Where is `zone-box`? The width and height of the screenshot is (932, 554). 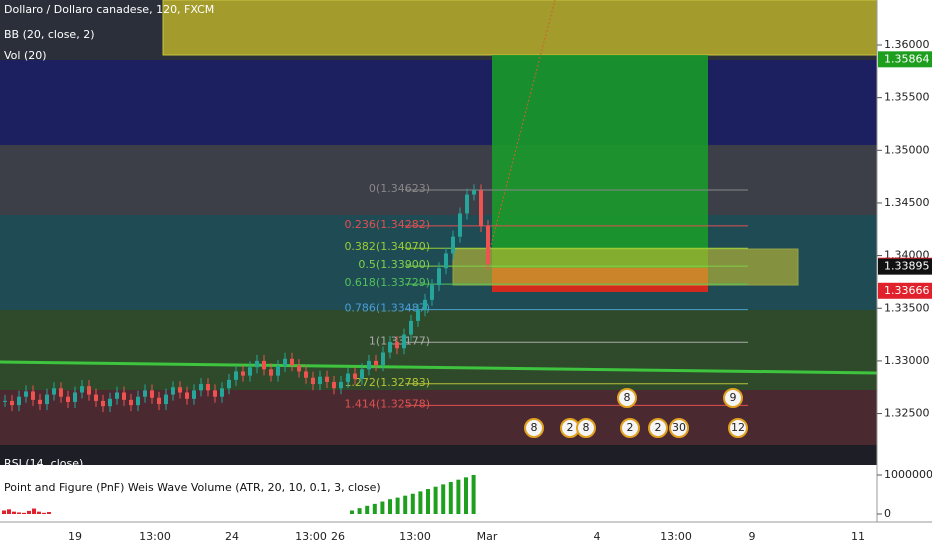
zone-box is located at coordinates (520, 28).